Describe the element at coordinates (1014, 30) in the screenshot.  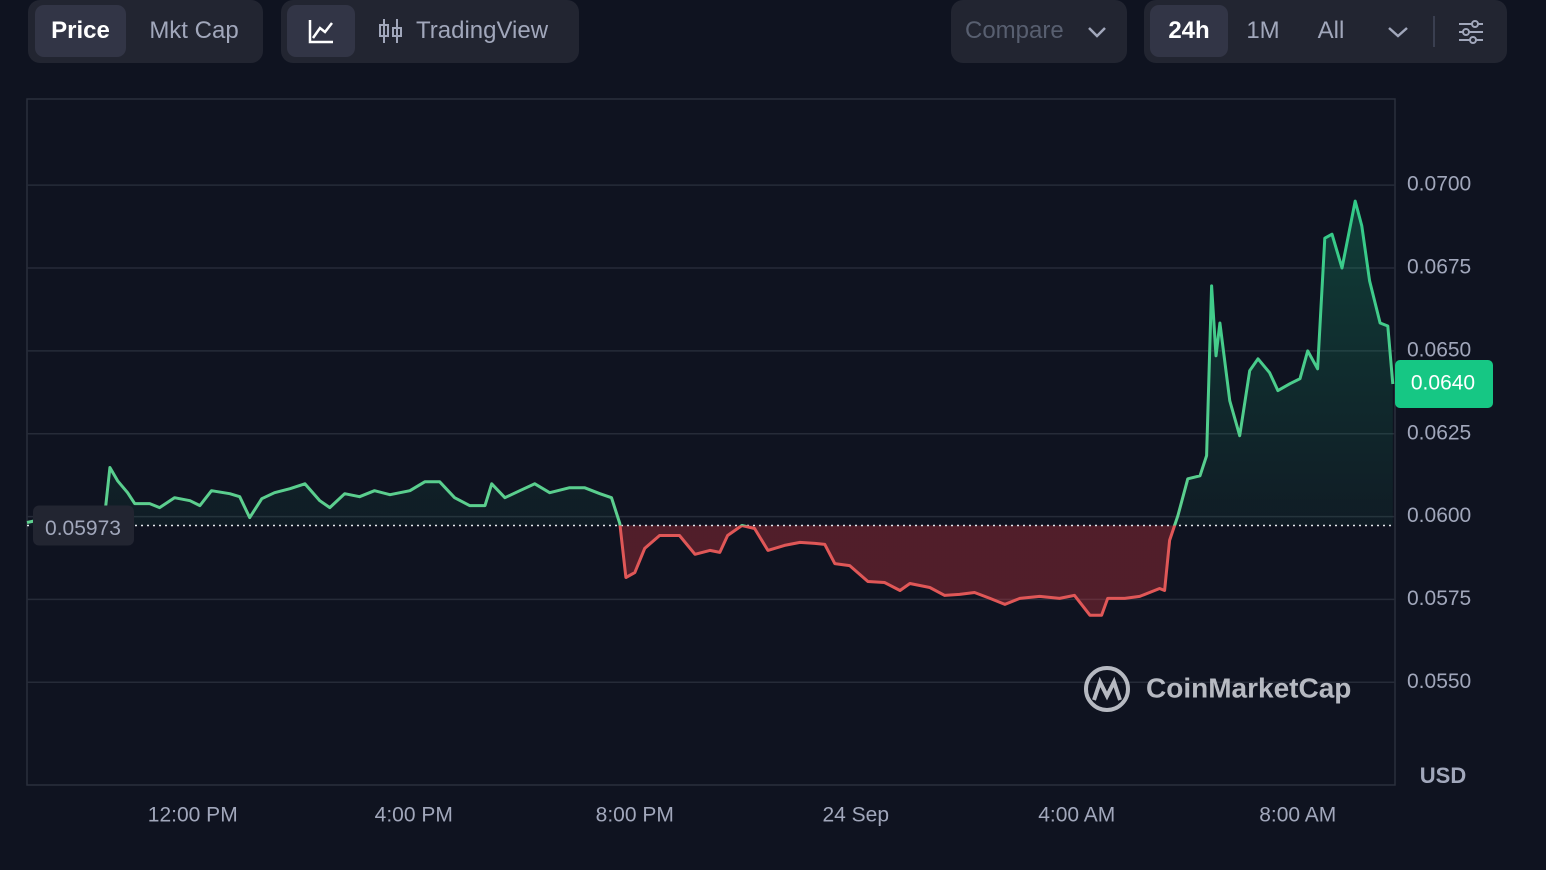
I see `compare-label: Compare` at that location.